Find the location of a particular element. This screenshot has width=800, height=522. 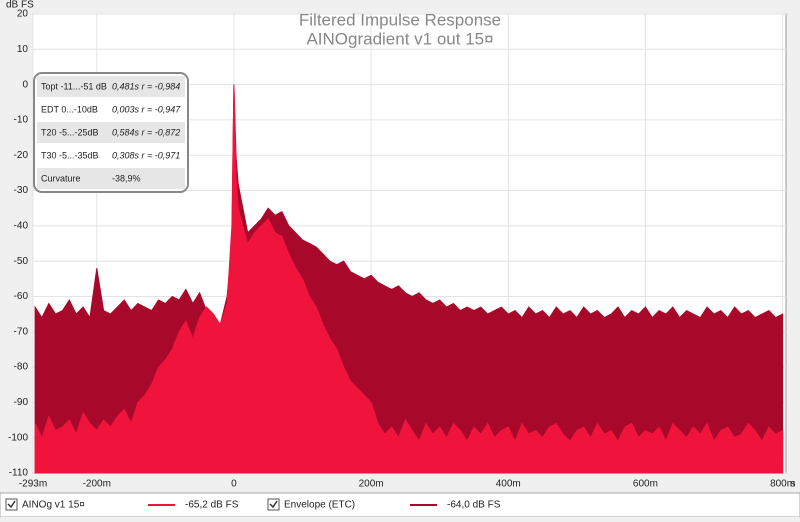

x-tick-label: 200m is located at coordinates (371, 484).